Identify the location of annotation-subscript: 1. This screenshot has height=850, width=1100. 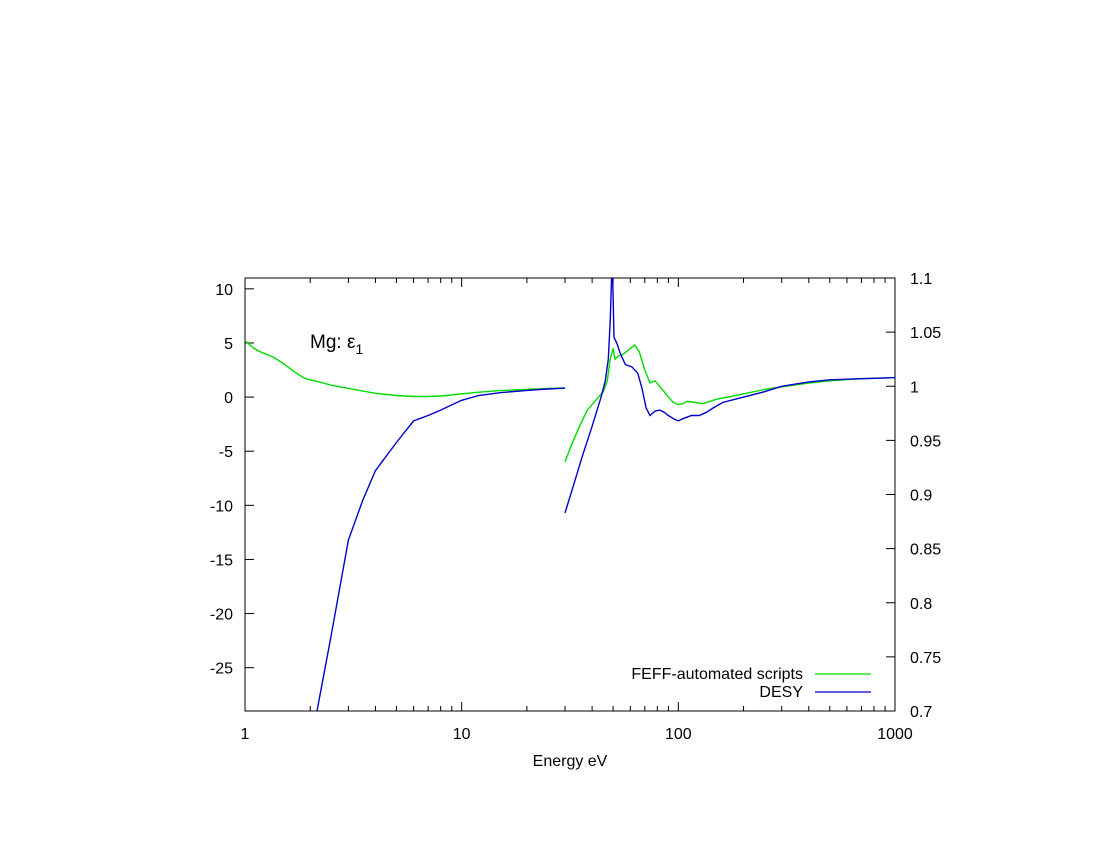
(359, 349).